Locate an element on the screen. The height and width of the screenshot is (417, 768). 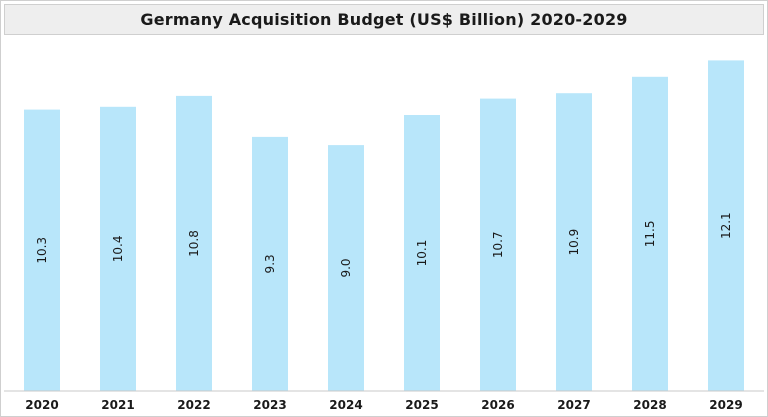
bar-2029 is located at coordinates (726, 226).